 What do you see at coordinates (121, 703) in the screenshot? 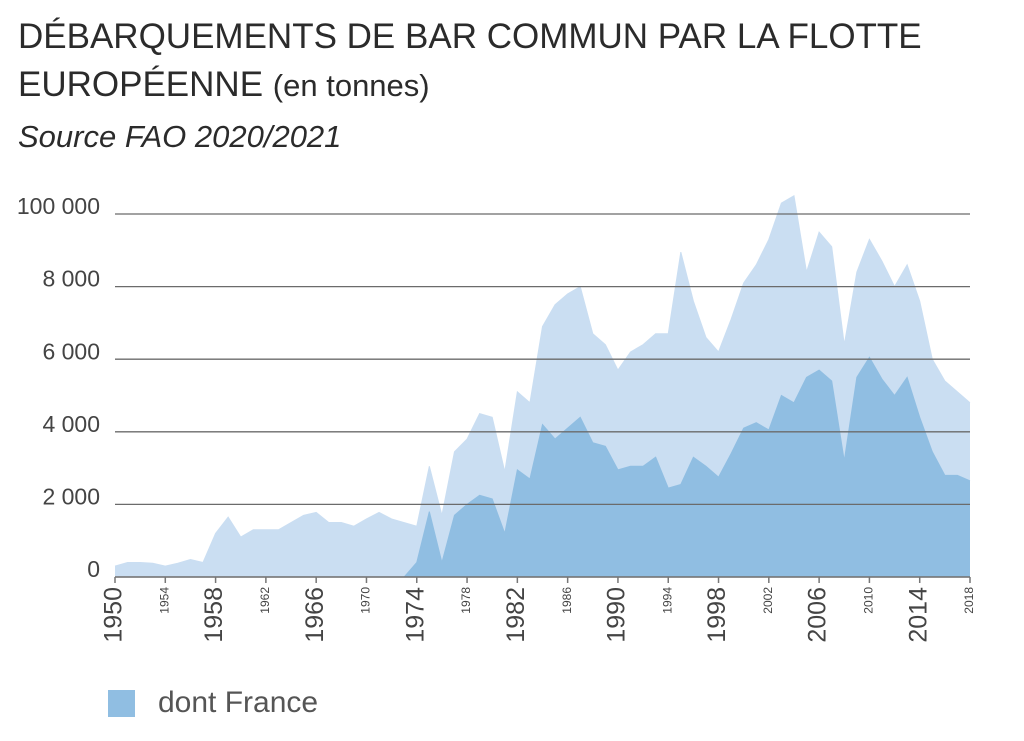
I see `legend-swatch` at bounding box center [121, 703].